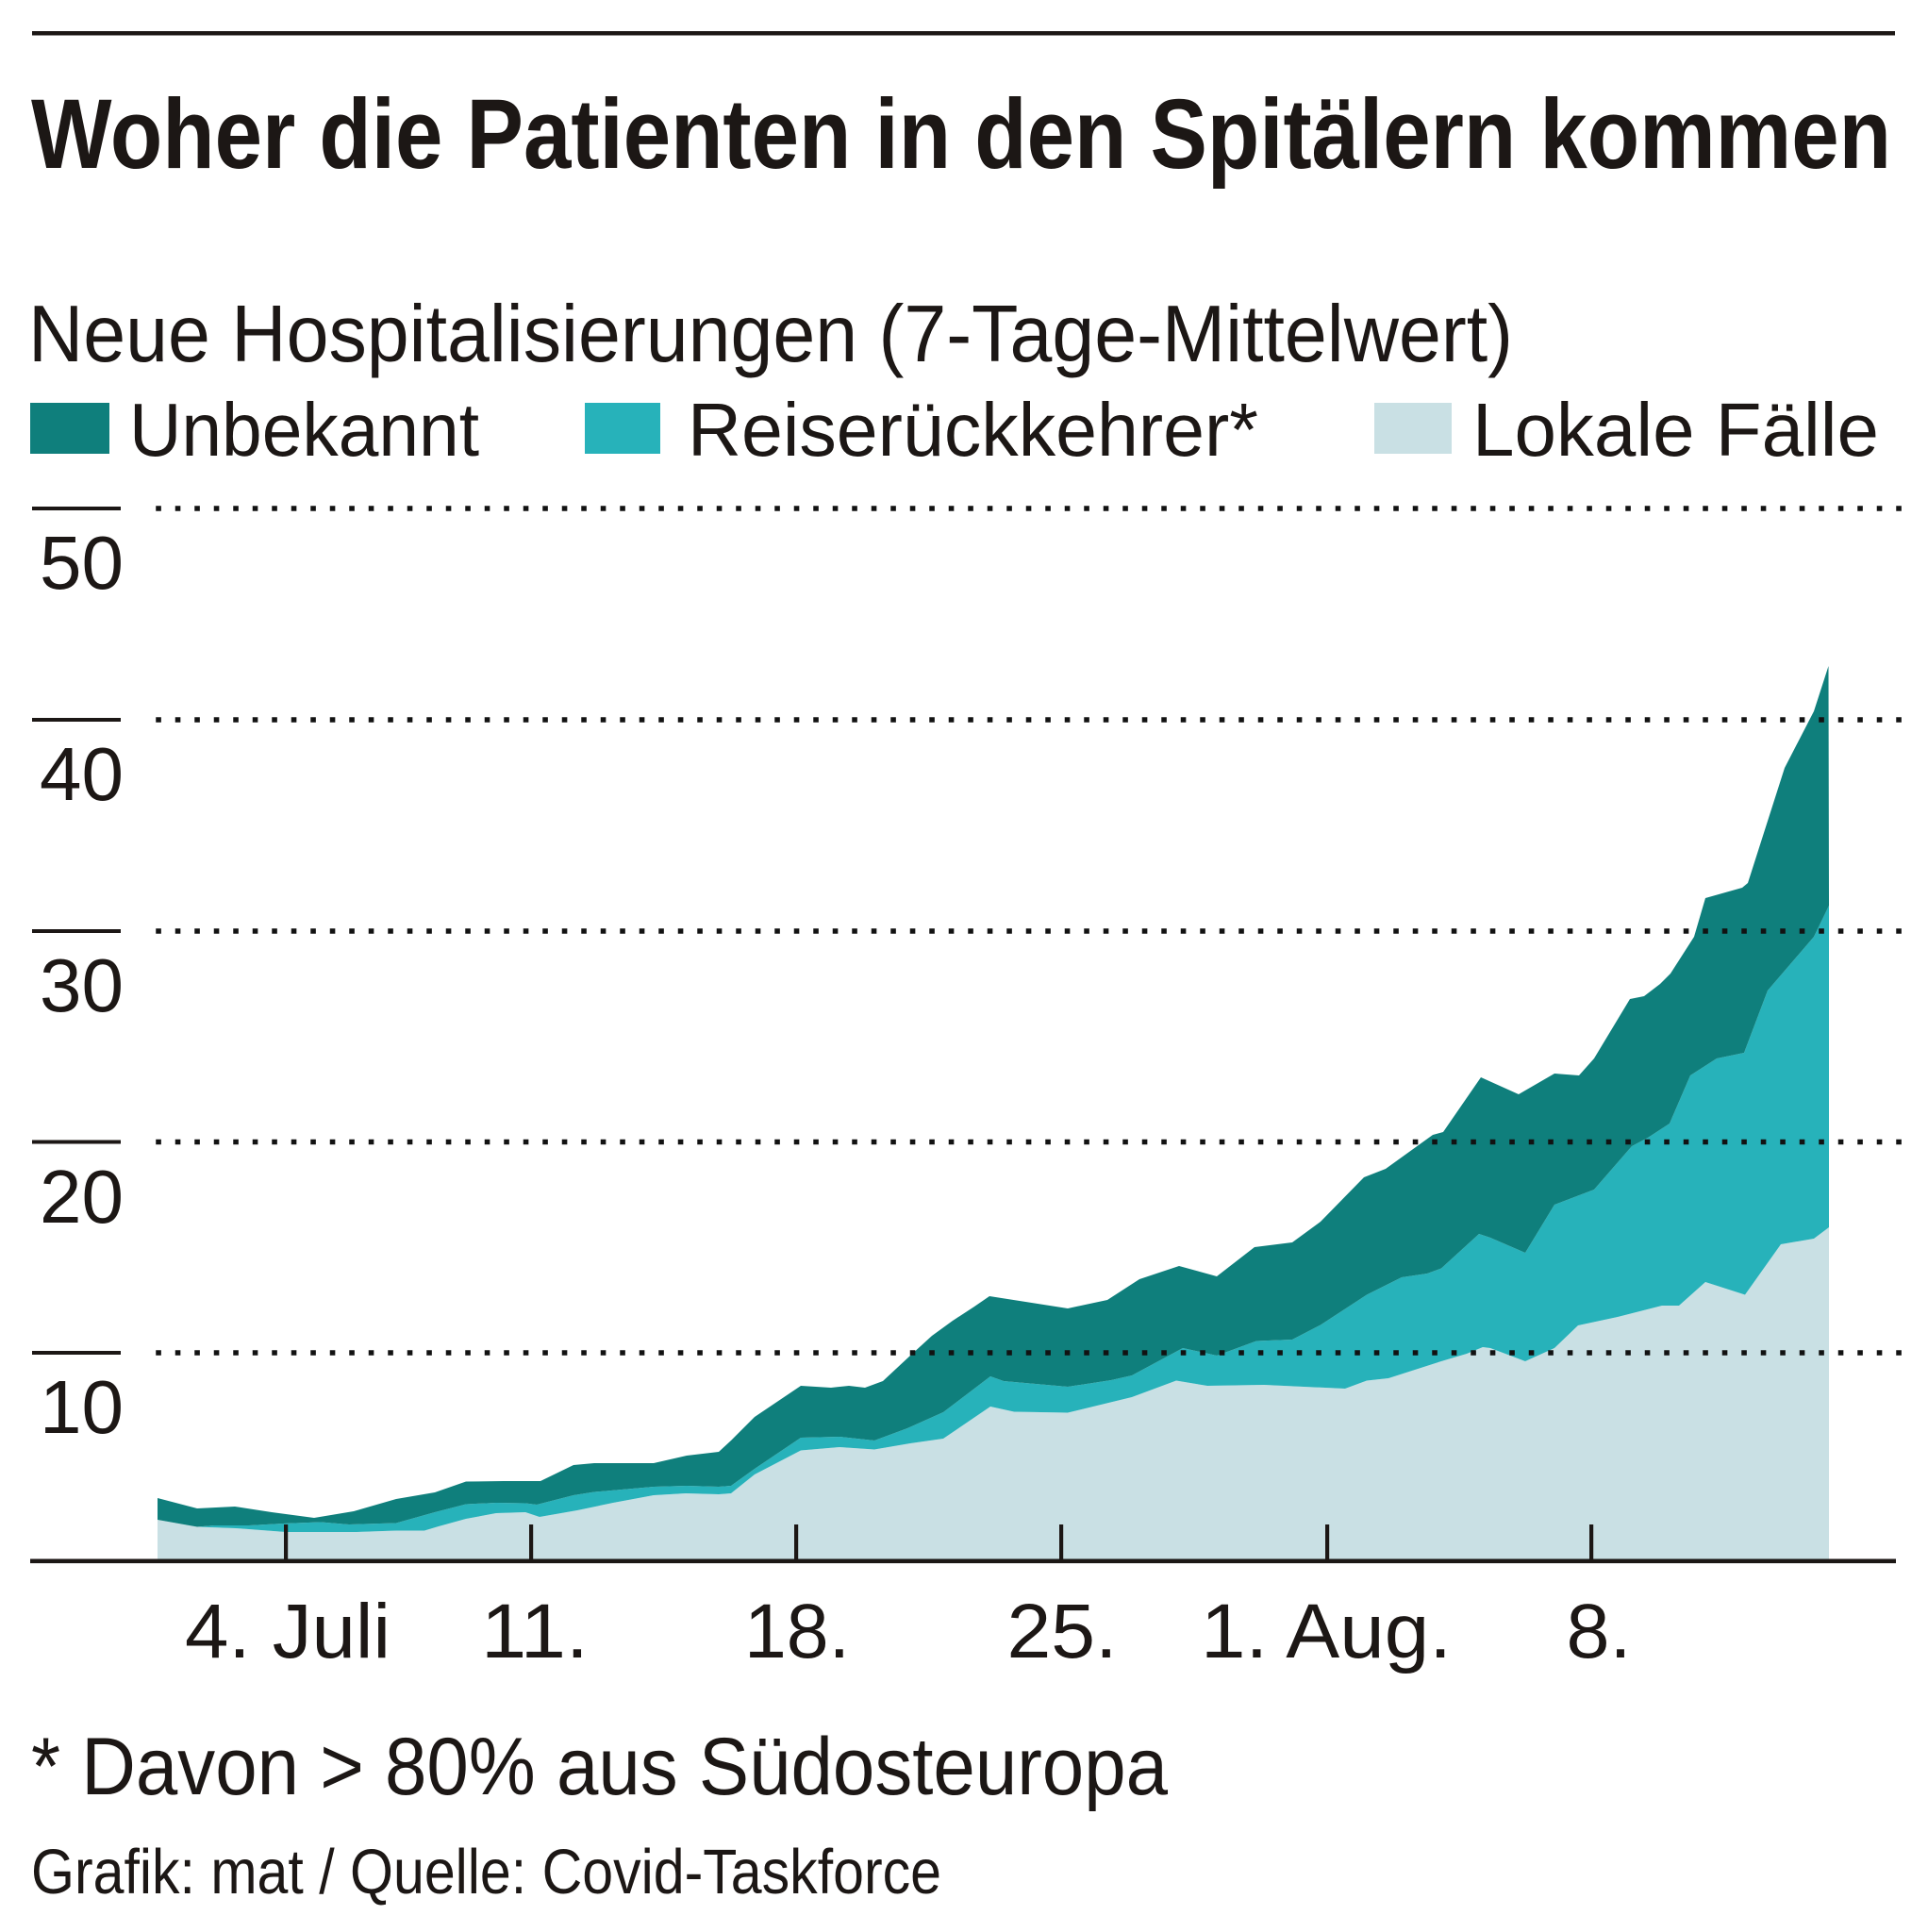  What do you see at coordinates (973, 430) in the screenshot?
I see `svg-text: Reiserückkehrer*` at bounding box center [973, 430].